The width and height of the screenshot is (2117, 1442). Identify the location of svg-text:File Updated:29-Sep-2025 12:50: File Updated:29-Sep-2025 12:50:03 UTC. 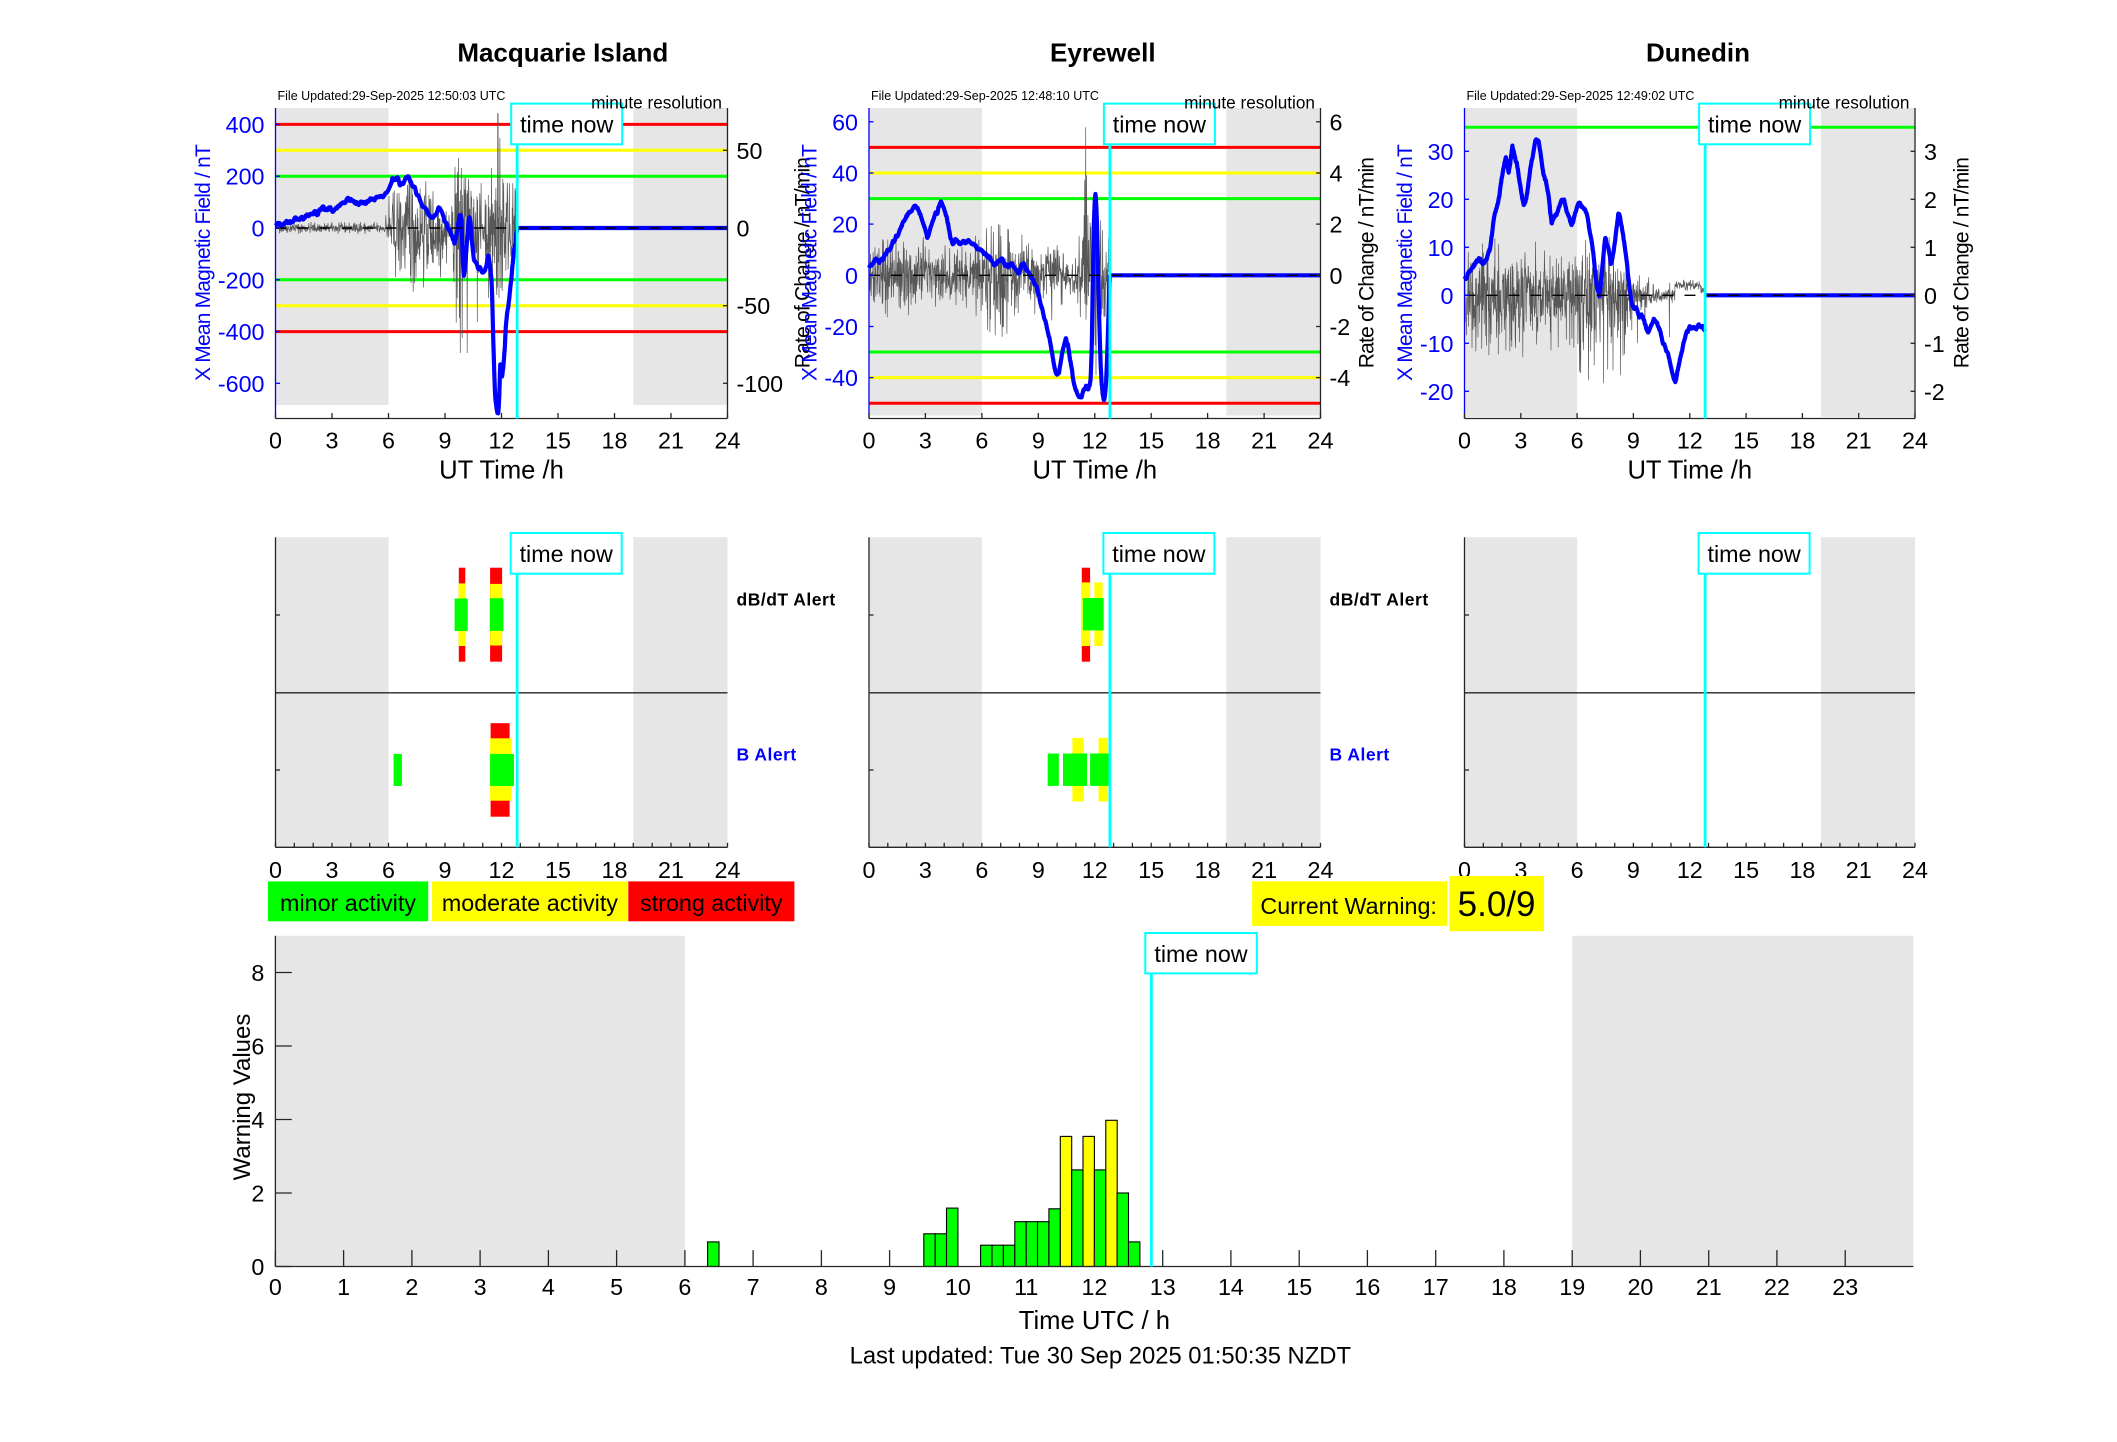
(392, 96).